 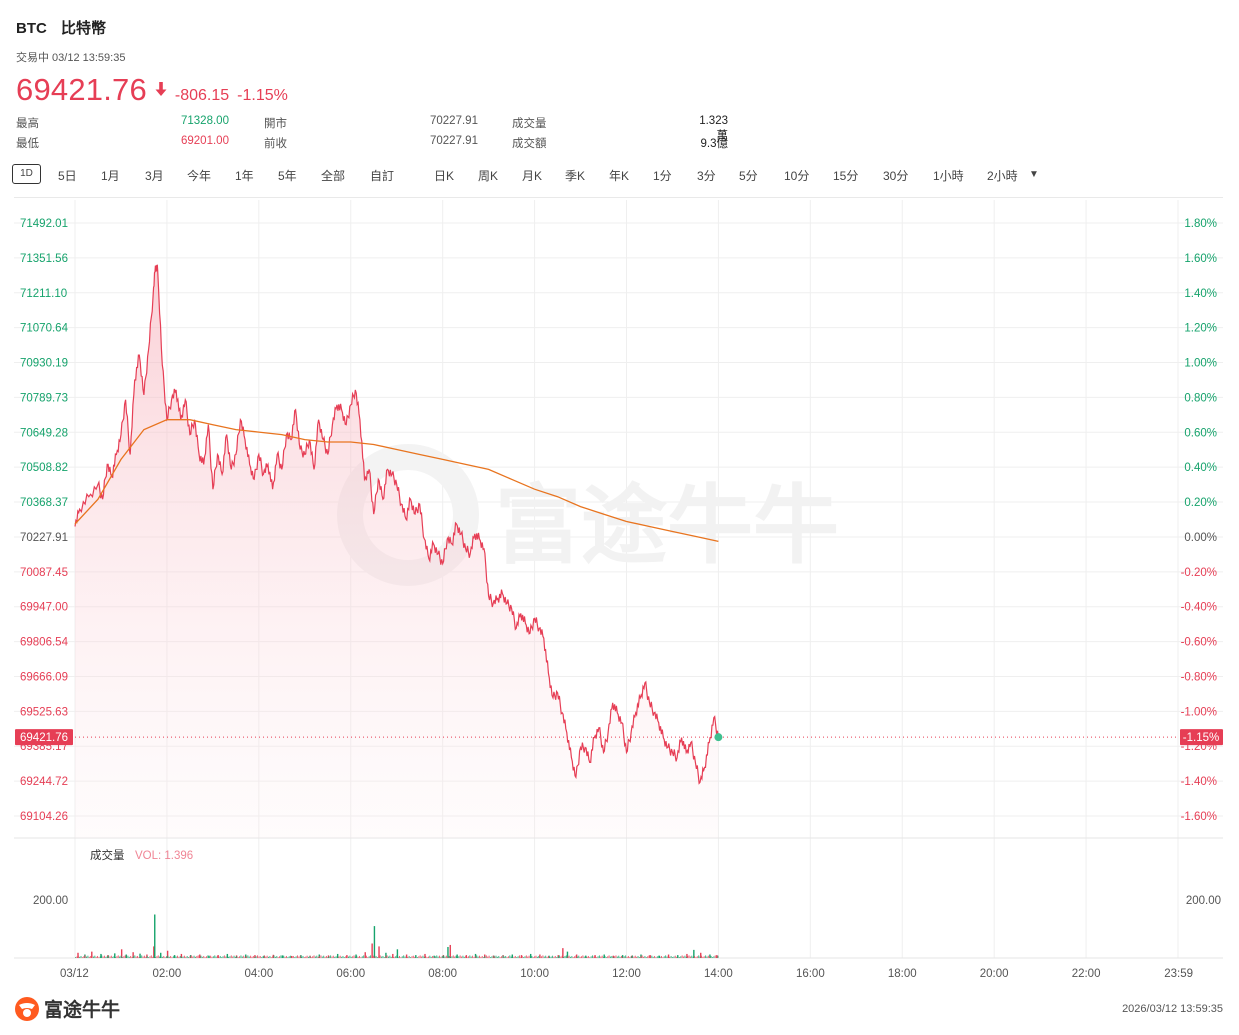 I want to click on tab-5年: 5年, so click(x=287, y=176).